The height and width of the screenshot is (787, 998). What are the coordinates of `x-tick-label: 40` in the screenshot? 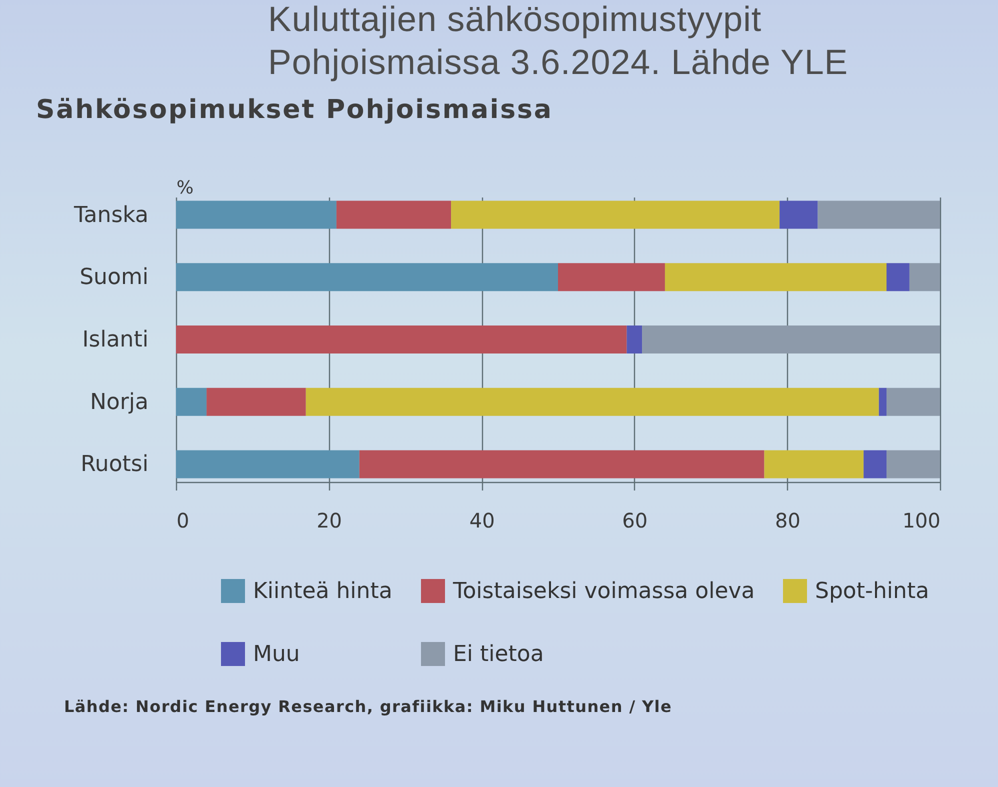 It's located at (482, 520).